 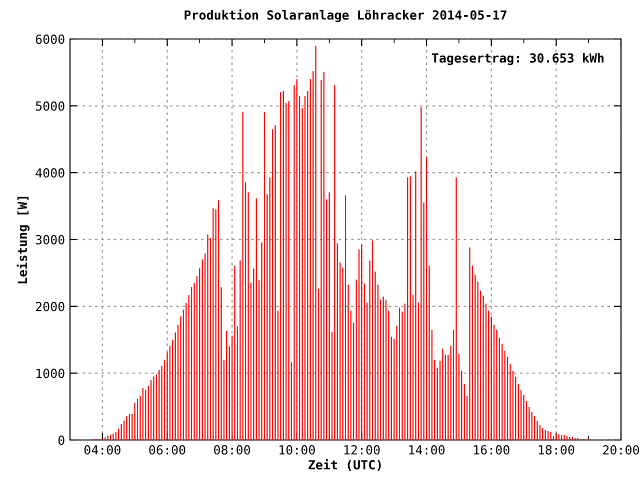 I want to click on y-tick-label: 5000, so click(x=50, y=106).